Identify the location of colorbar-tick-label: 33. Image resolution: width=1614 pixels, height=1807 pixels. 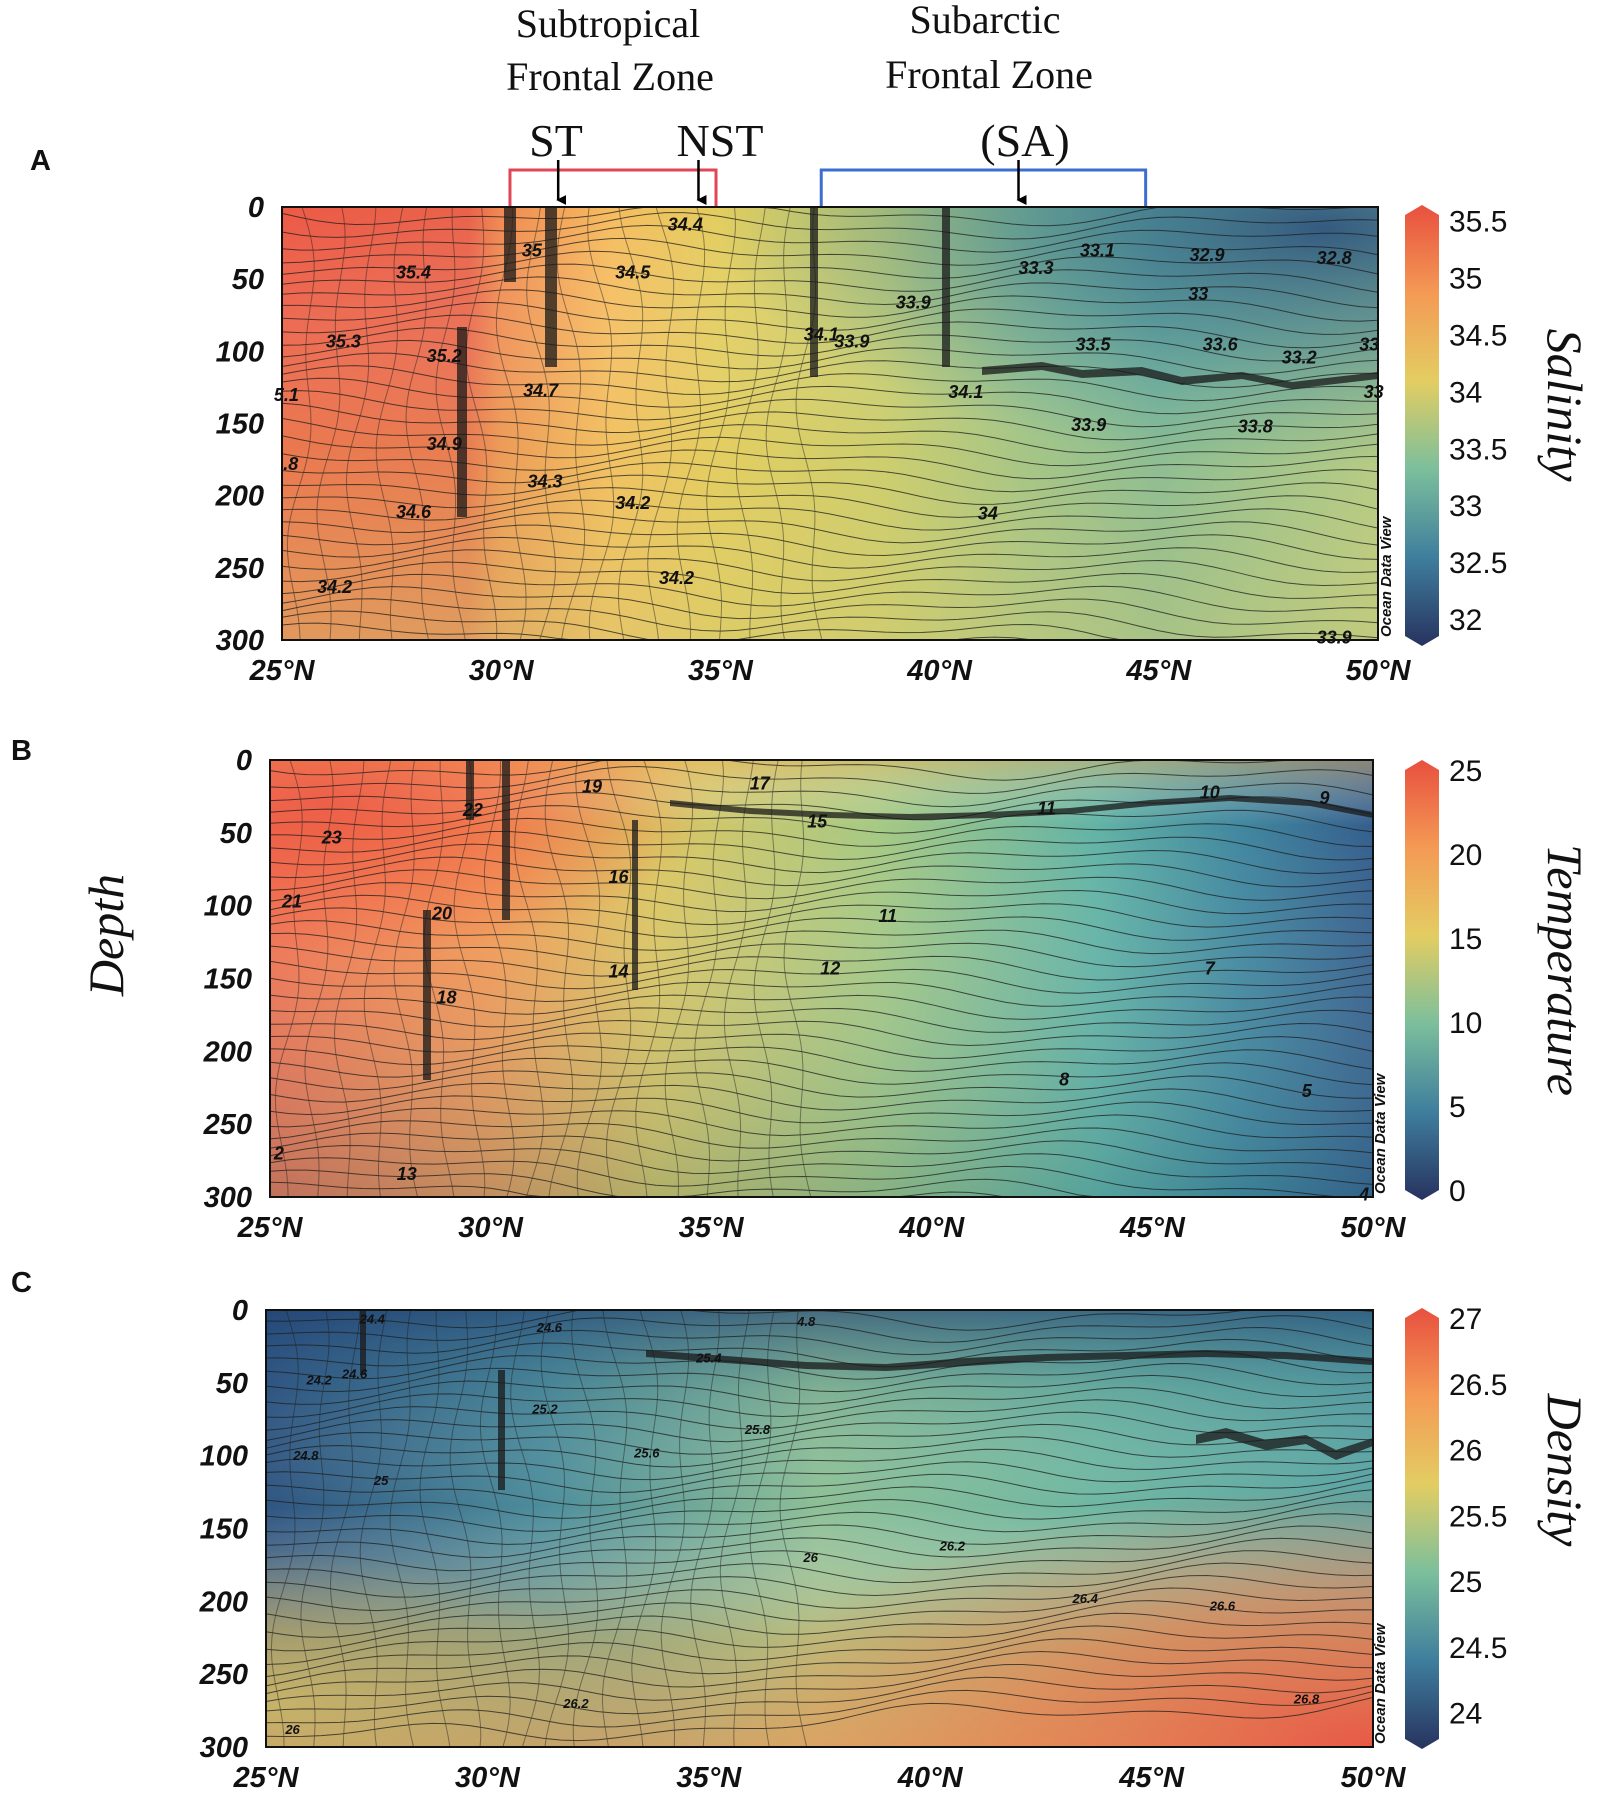
(1465, 506).